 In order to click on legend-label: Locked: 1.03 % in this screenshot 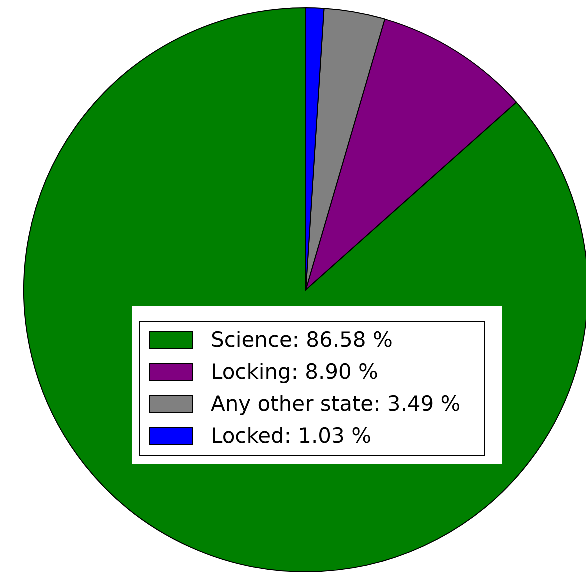, I will do `click(291, 436)`.